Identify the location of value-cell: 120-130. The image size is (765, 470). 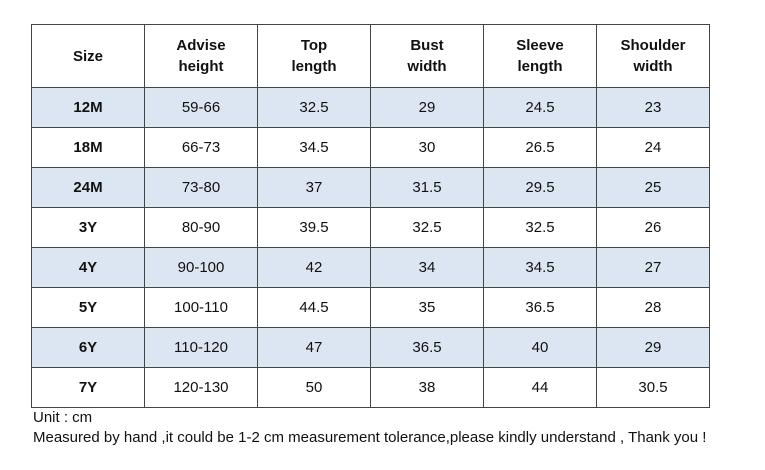
(201, 387).